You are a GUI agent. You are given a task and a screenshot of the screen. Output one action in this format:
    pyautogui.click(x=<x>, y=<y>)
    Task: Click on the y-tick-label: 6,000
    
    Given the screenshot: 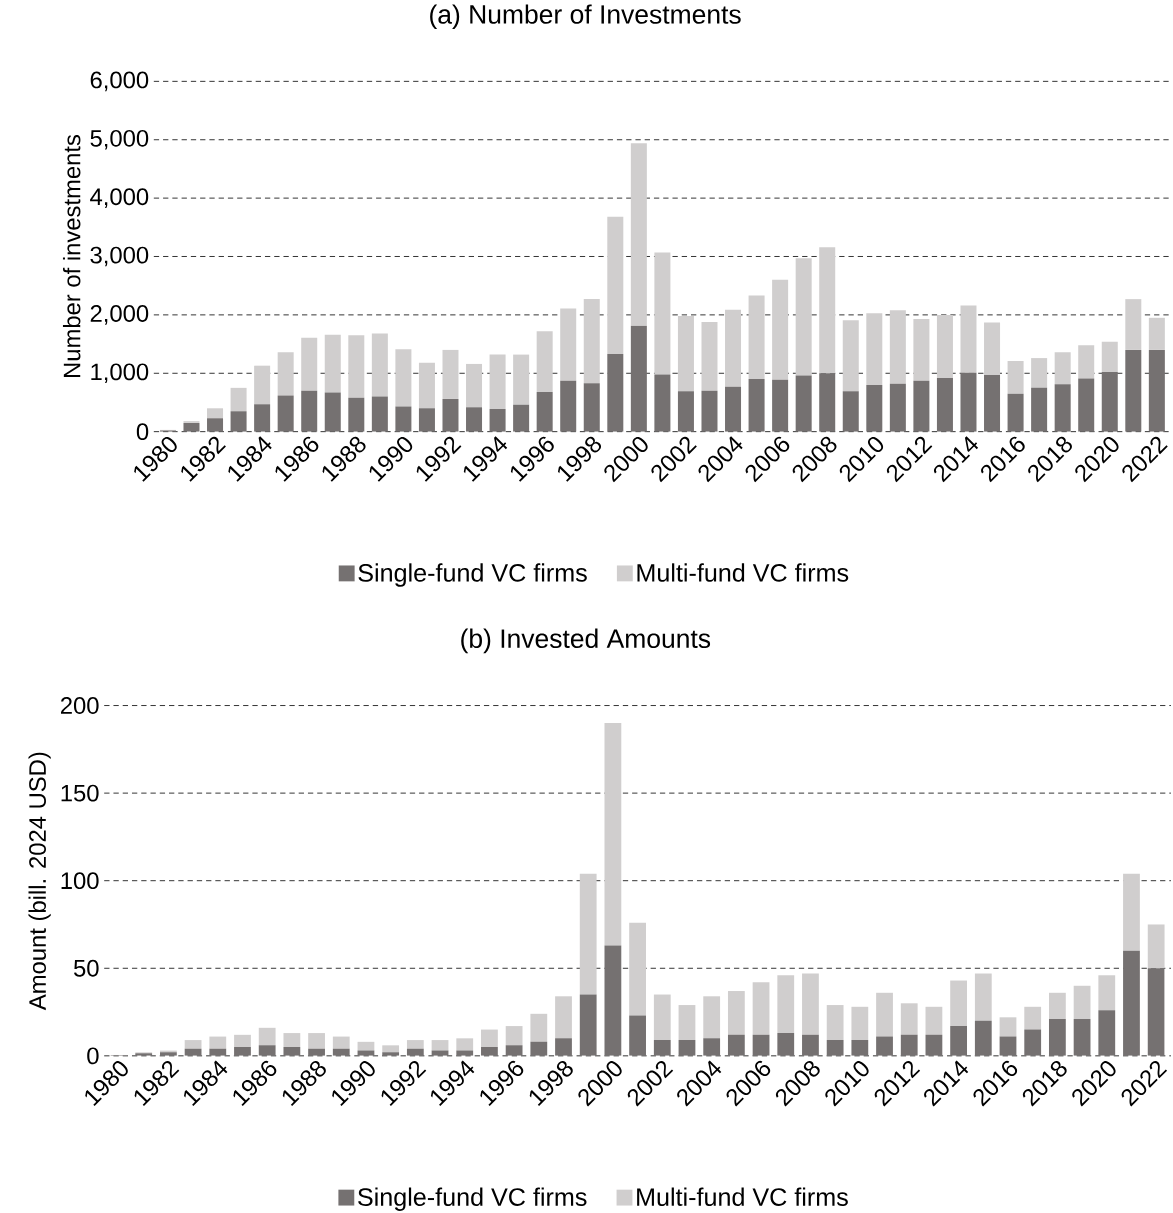 What is the action you would take?
    pyautogui.click(x=119, y=81)
    